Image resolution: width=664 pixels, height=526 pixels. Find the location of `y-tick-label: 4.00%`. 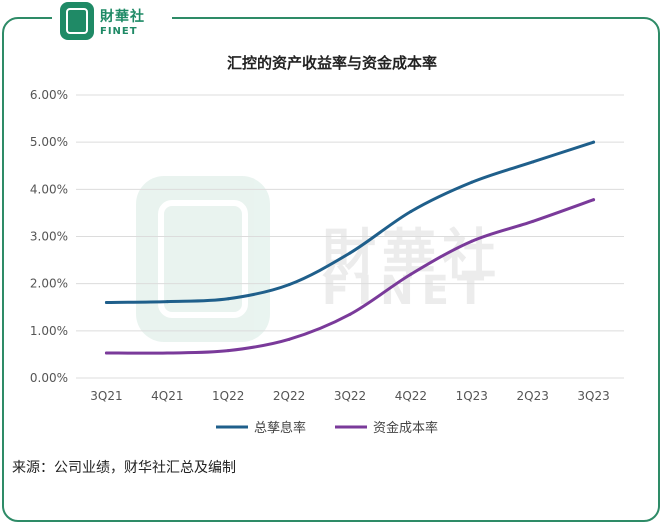

y-tick-label: 4.00% is located at coordinates (49, 189).